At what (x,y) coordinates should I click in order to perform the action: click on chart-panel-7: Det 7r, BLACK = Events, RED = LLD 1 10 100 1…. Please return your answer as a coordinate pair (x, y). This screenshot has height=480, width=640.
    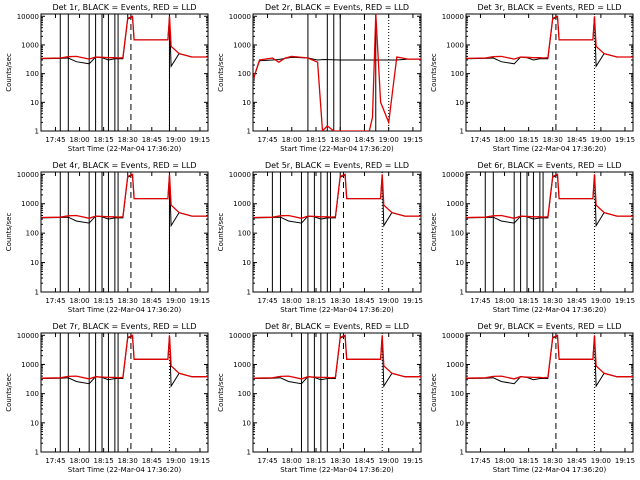
    Looking at the image, I should click on (107, 398).